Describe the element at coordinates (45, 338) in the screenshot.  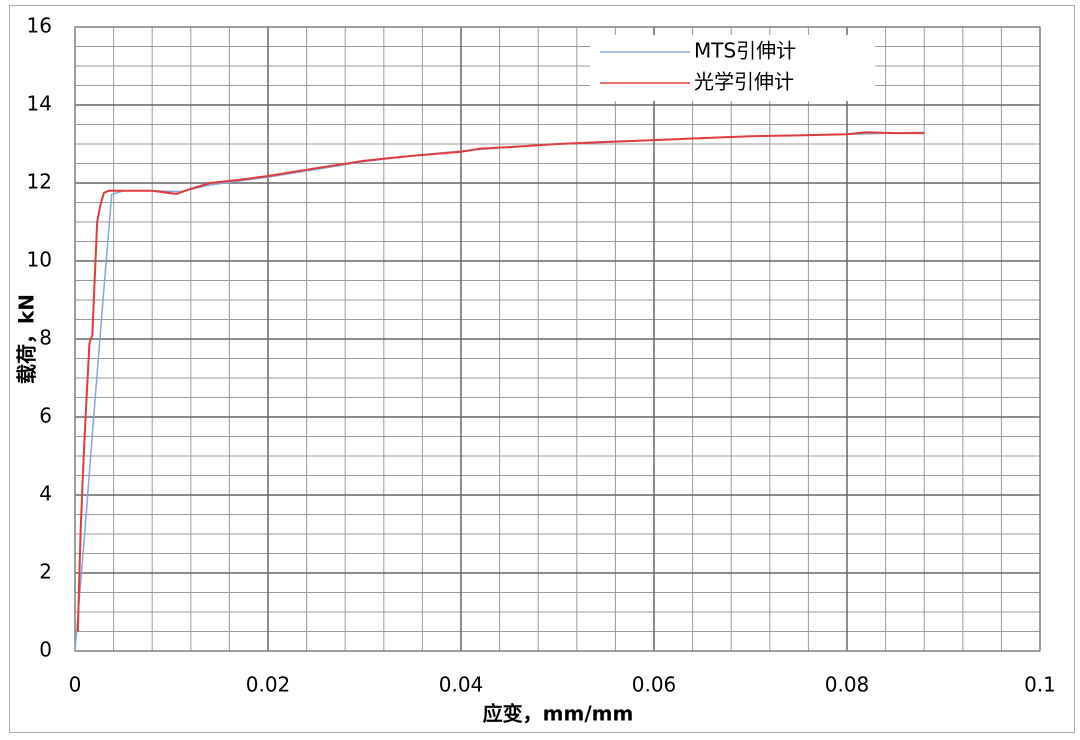
I see `y-tick-label: 8` at that location.